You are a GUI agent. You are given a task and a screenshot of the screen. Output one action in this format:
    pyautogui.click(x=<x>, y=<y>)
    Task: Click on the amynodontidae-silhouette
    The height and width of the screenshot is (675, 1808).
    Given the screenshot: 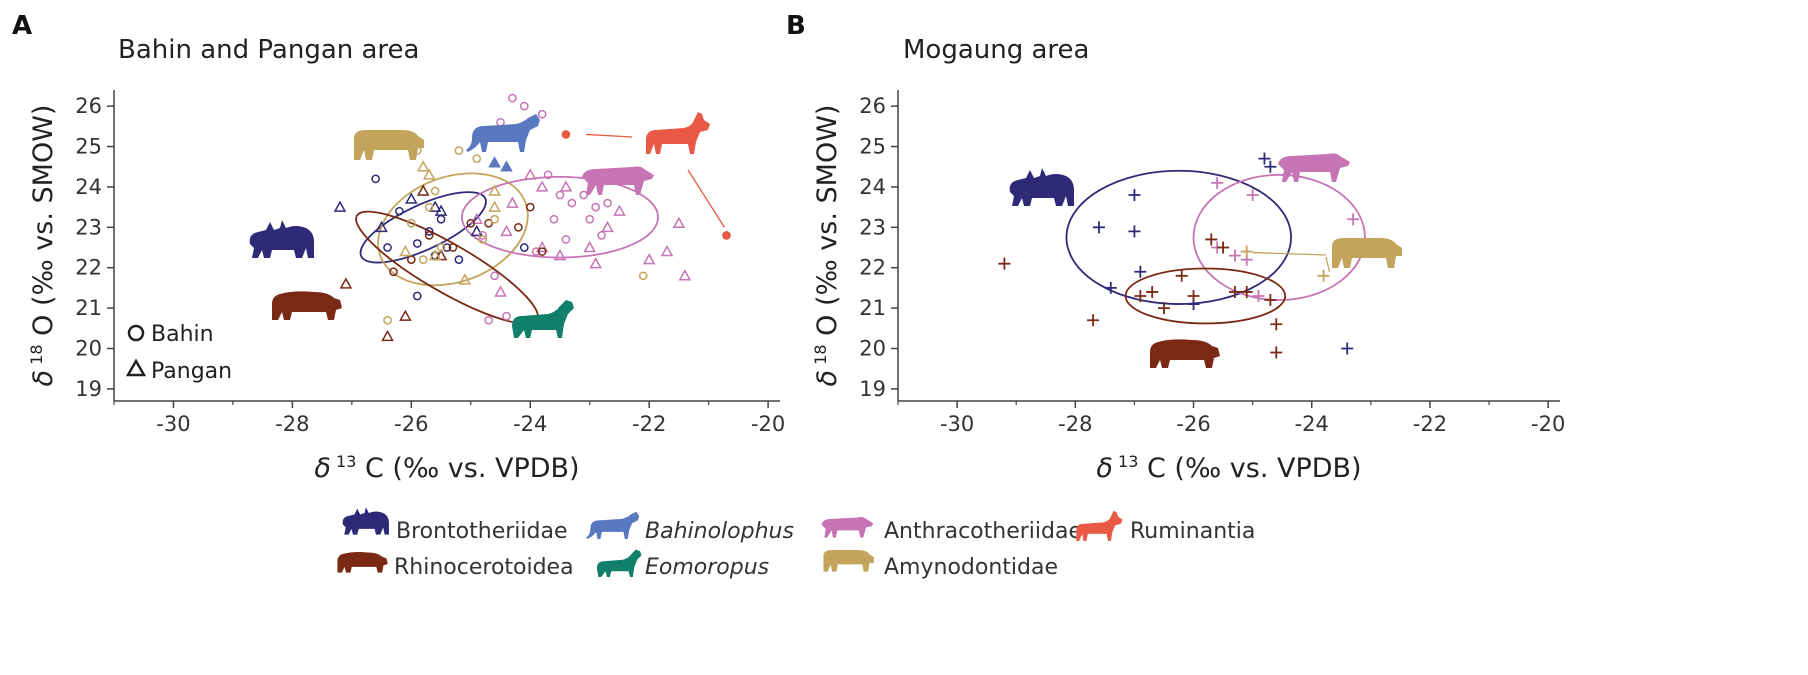 What is the action you would take?
    pyautogui.click(x=389, y=145)
    